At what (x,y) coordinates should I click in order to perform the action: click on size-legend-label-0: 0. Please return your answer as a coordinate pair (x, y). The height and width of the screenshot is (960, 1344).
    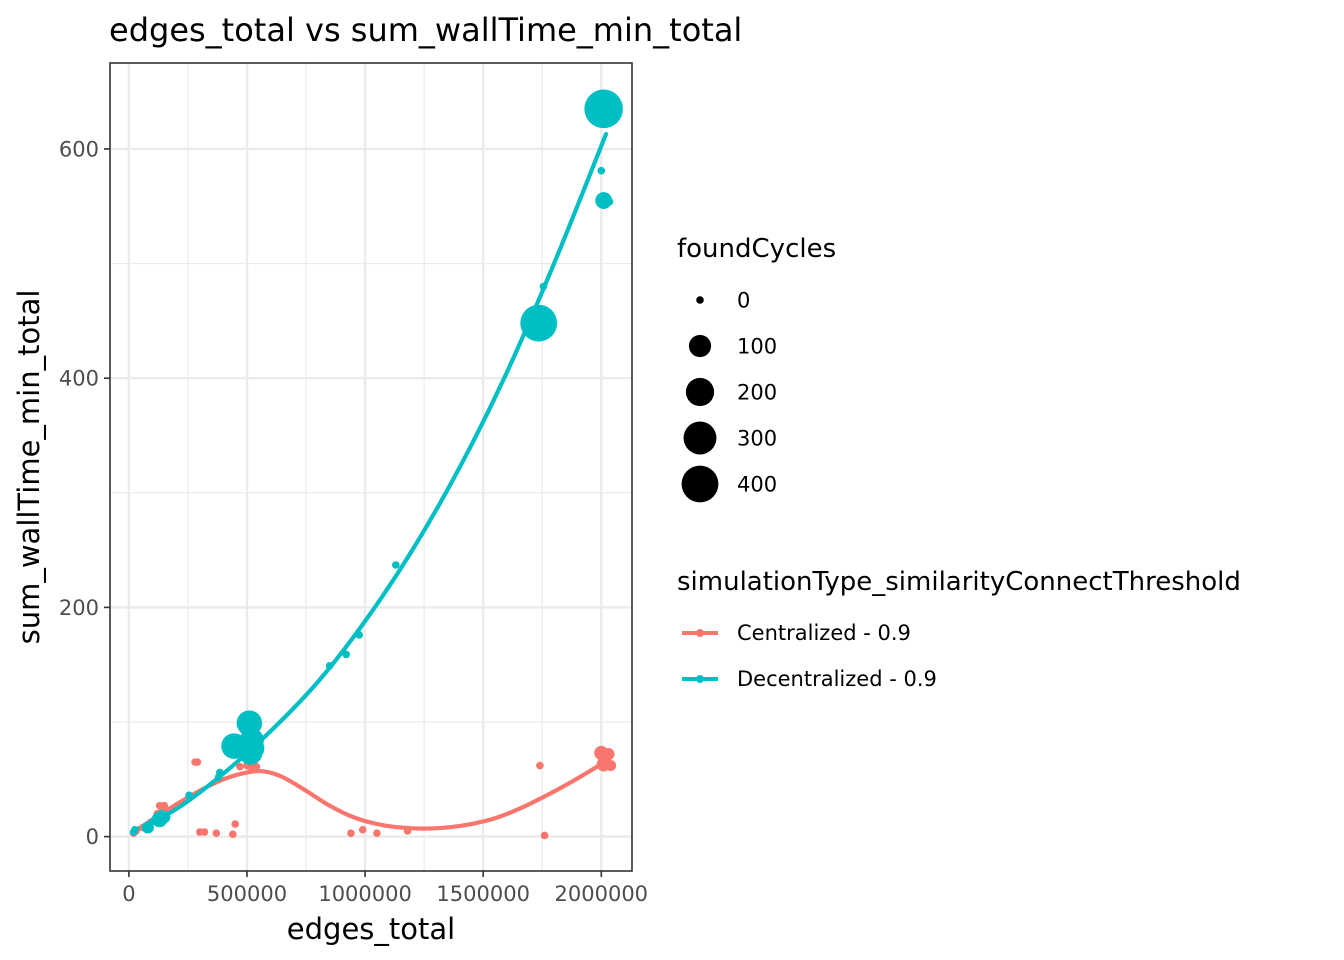
    Looking at the image, I should click on (743, 301).